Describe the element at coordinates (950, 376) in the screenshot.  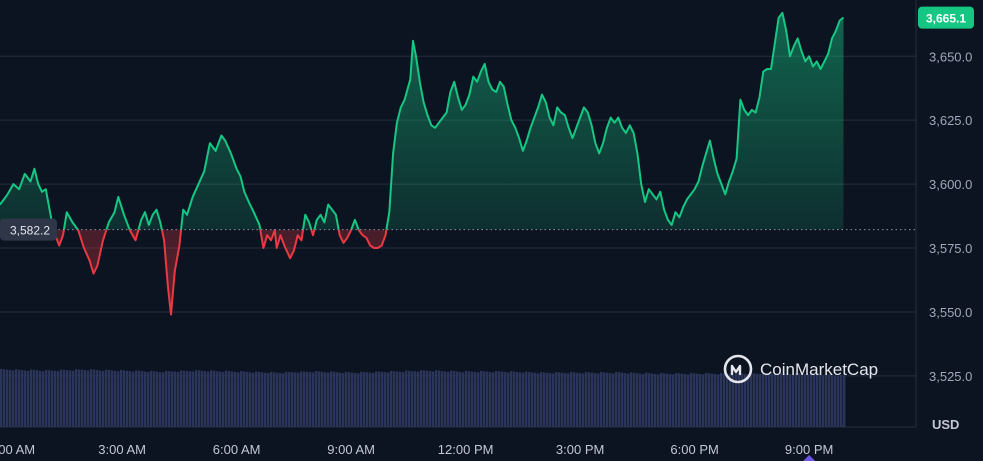
I see `y-tick-label: 3,525.0` at that location.